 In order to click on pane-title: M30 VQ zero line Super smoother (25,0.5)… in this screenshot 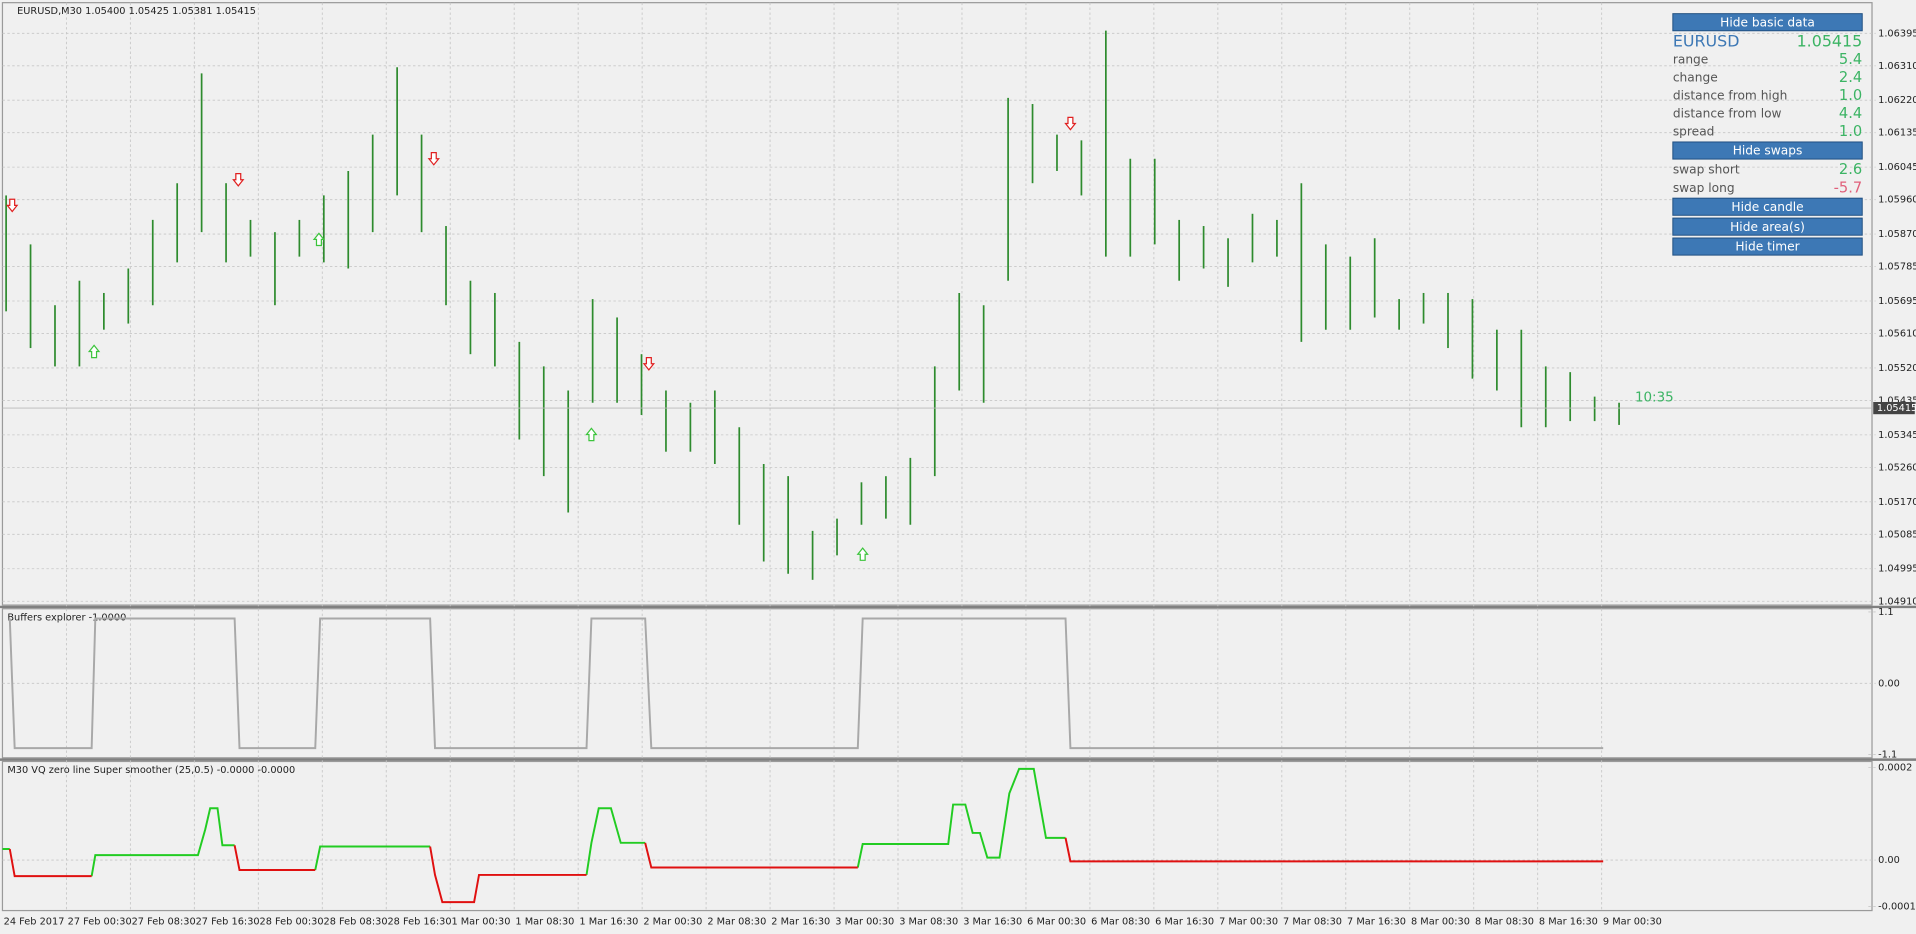, I will do `click(151, 770)`.